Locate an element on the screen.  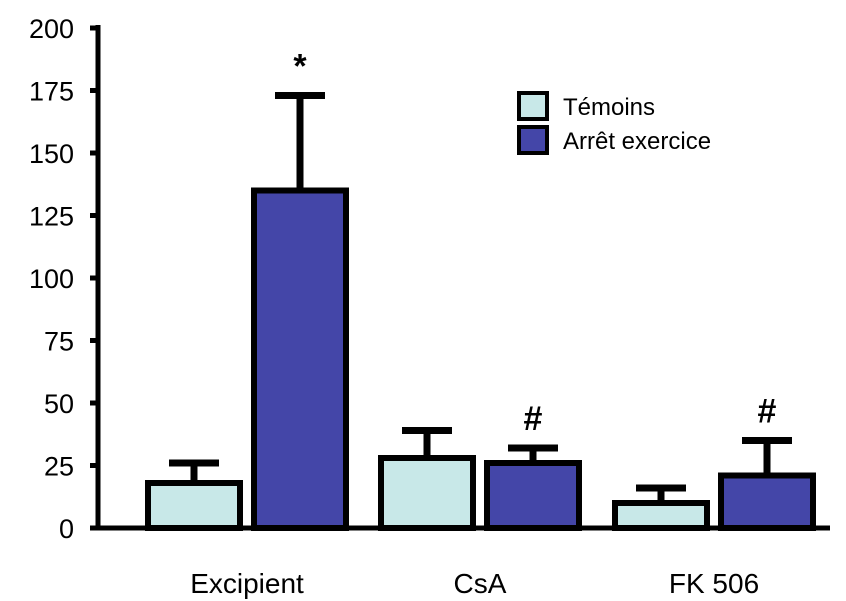
y-tick-label: 0 is located at coordinates (66, 529).